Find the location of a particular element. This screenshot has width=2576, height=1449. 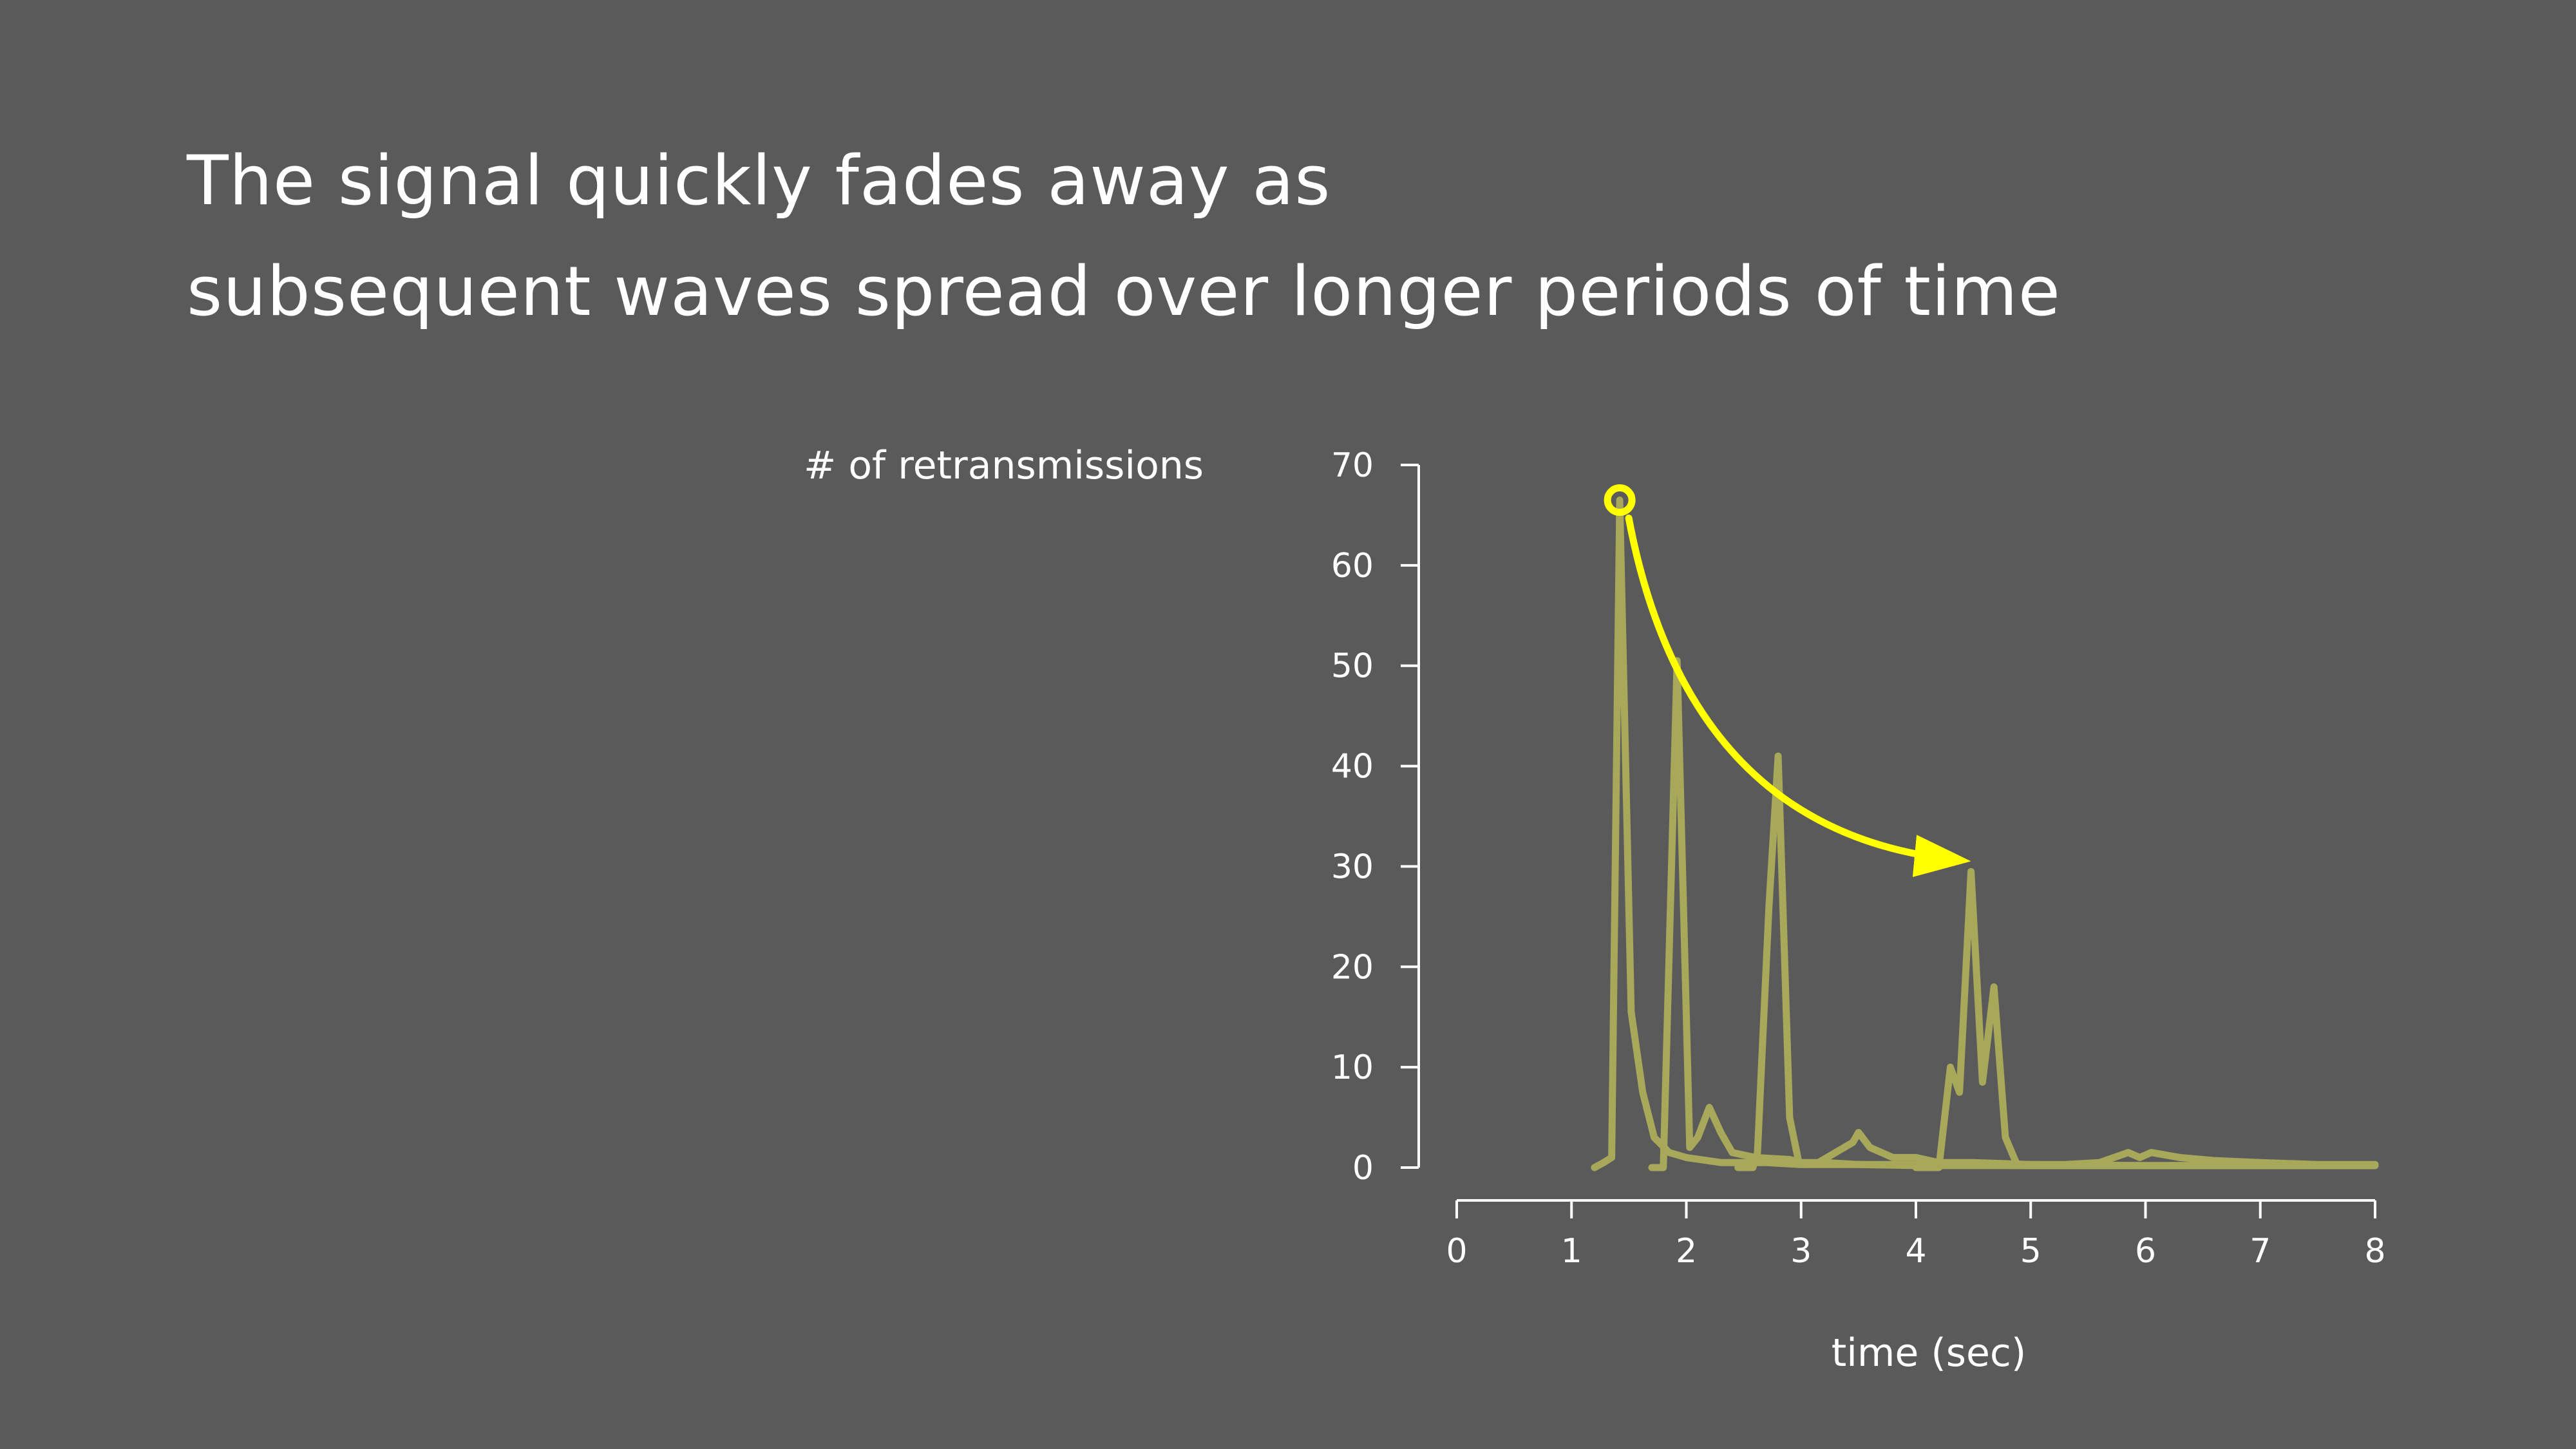

y-tick-label: 60 is located at coordinates (1352, 566).